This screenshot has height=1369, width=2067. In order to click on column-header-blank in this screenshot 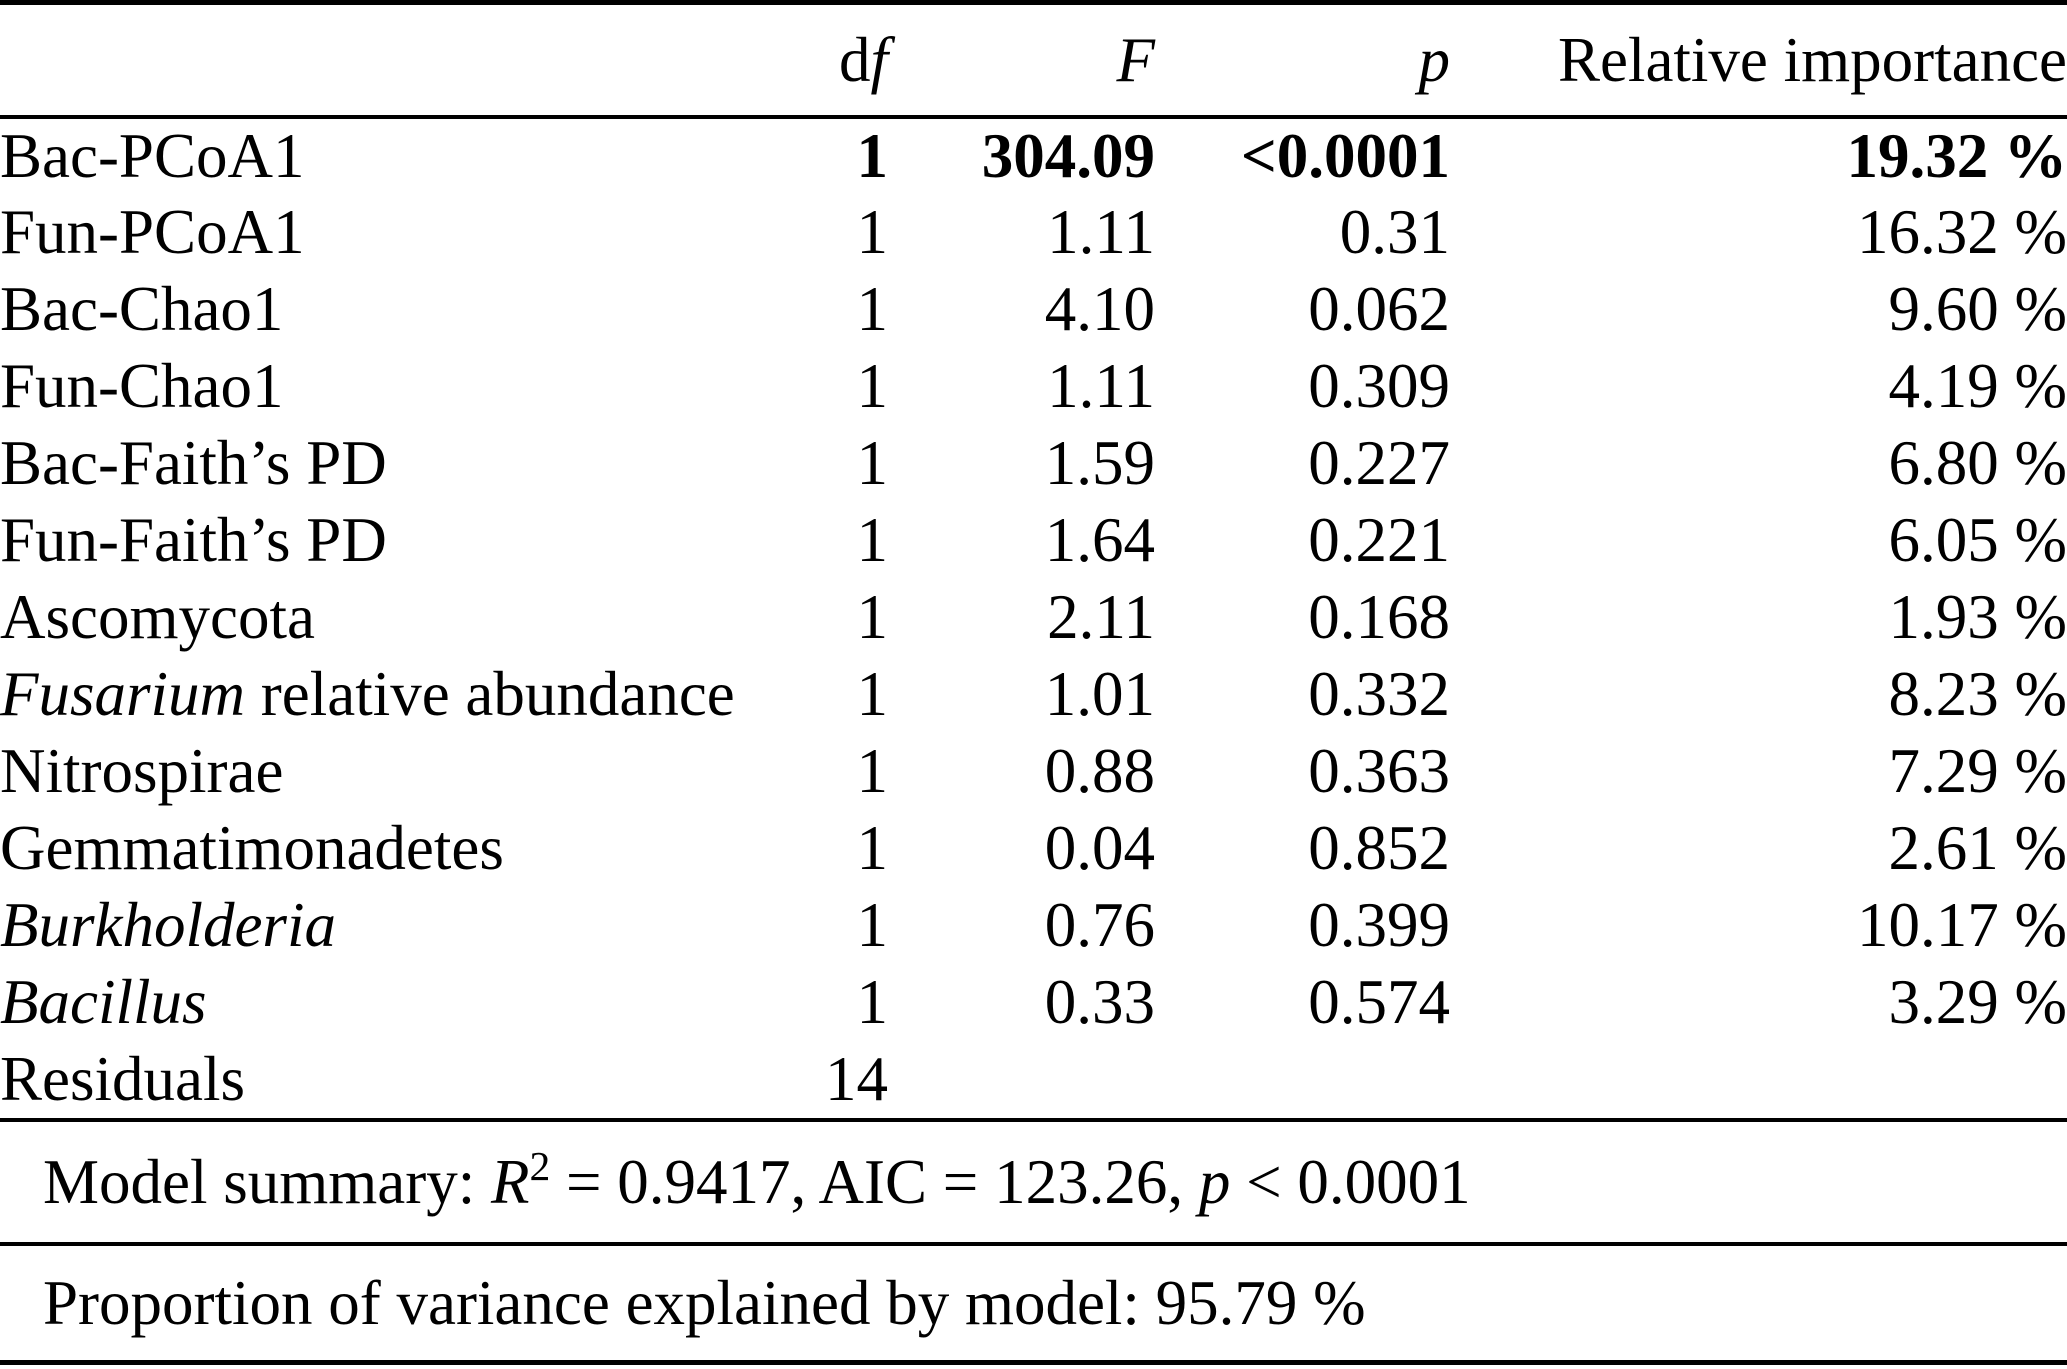, I will do `click(371, 61)`.